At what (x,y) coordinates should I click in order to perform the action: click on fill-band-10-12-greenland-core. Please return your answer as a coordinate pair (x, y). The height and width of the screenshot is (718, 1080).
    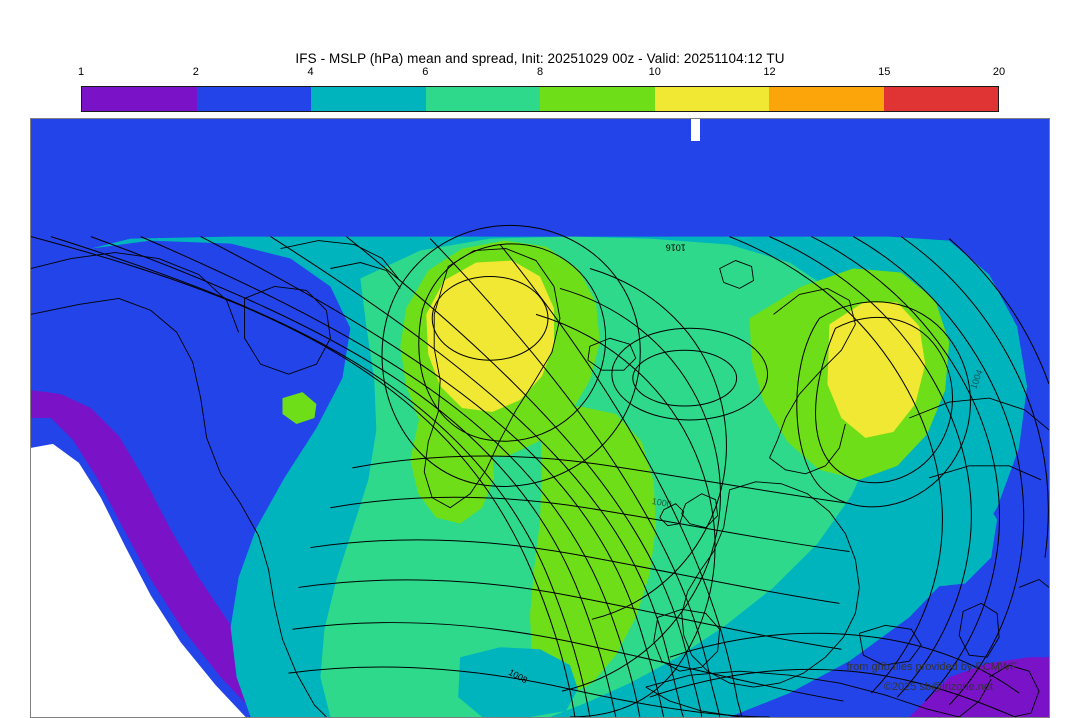
    Looking at the image, I should click on (490, 336).